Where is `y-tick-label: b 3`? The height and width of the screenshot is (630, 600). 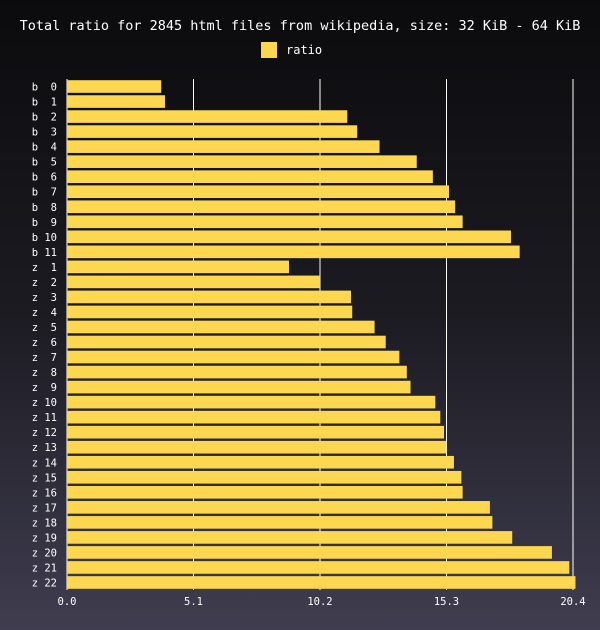
y-tick-label: b 3 is located at coordinates (44, 133).